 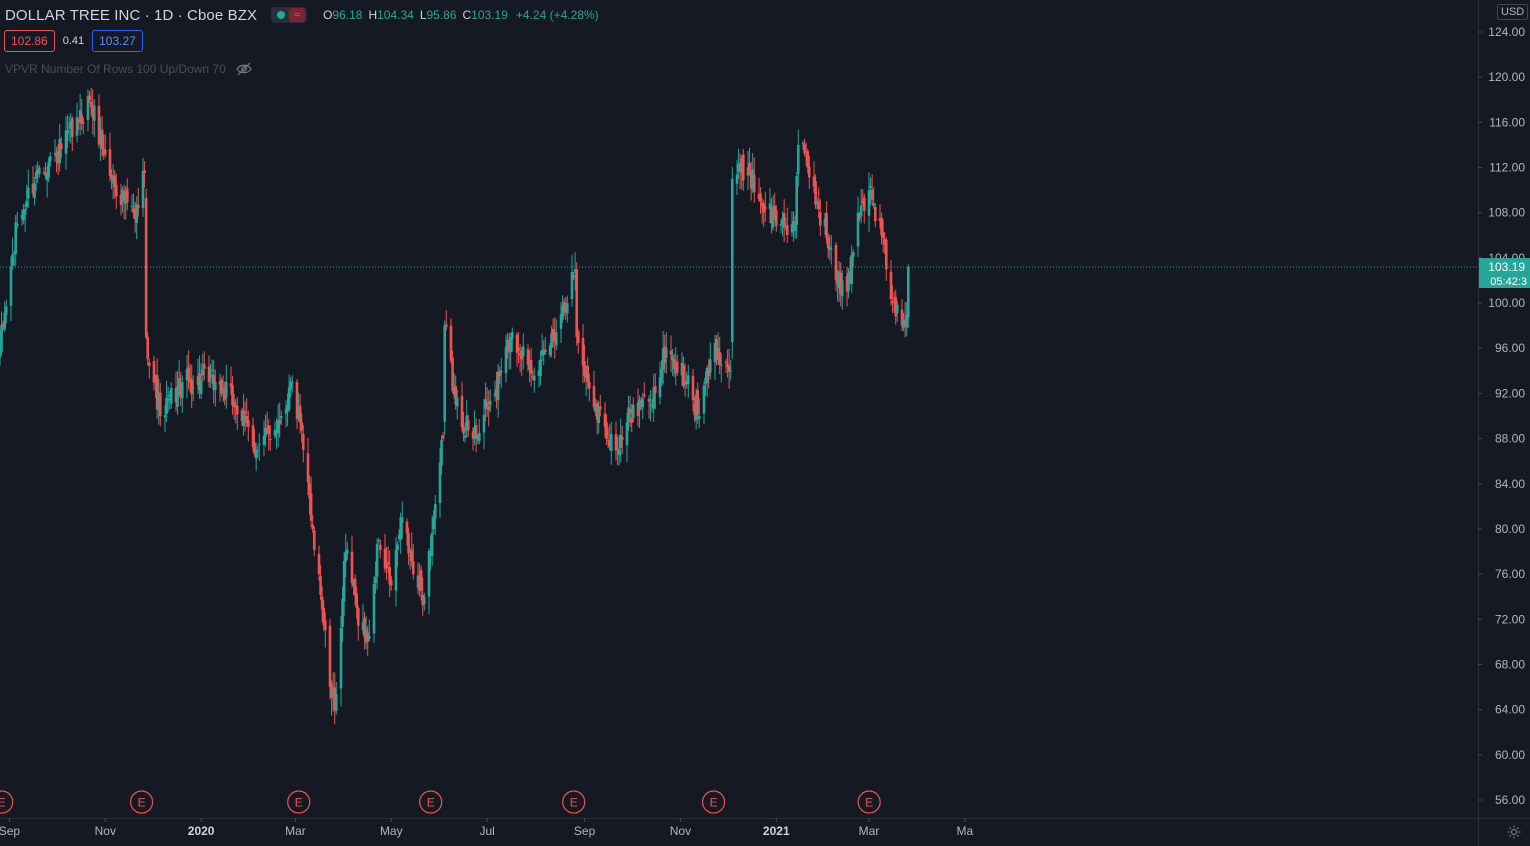 What do you see at coordinates (131, 15) in the screenshot?
I see `symbol-title: DOLLAR TREE INC · 1D · Cboe BZX` at bounding box center [131, 15].